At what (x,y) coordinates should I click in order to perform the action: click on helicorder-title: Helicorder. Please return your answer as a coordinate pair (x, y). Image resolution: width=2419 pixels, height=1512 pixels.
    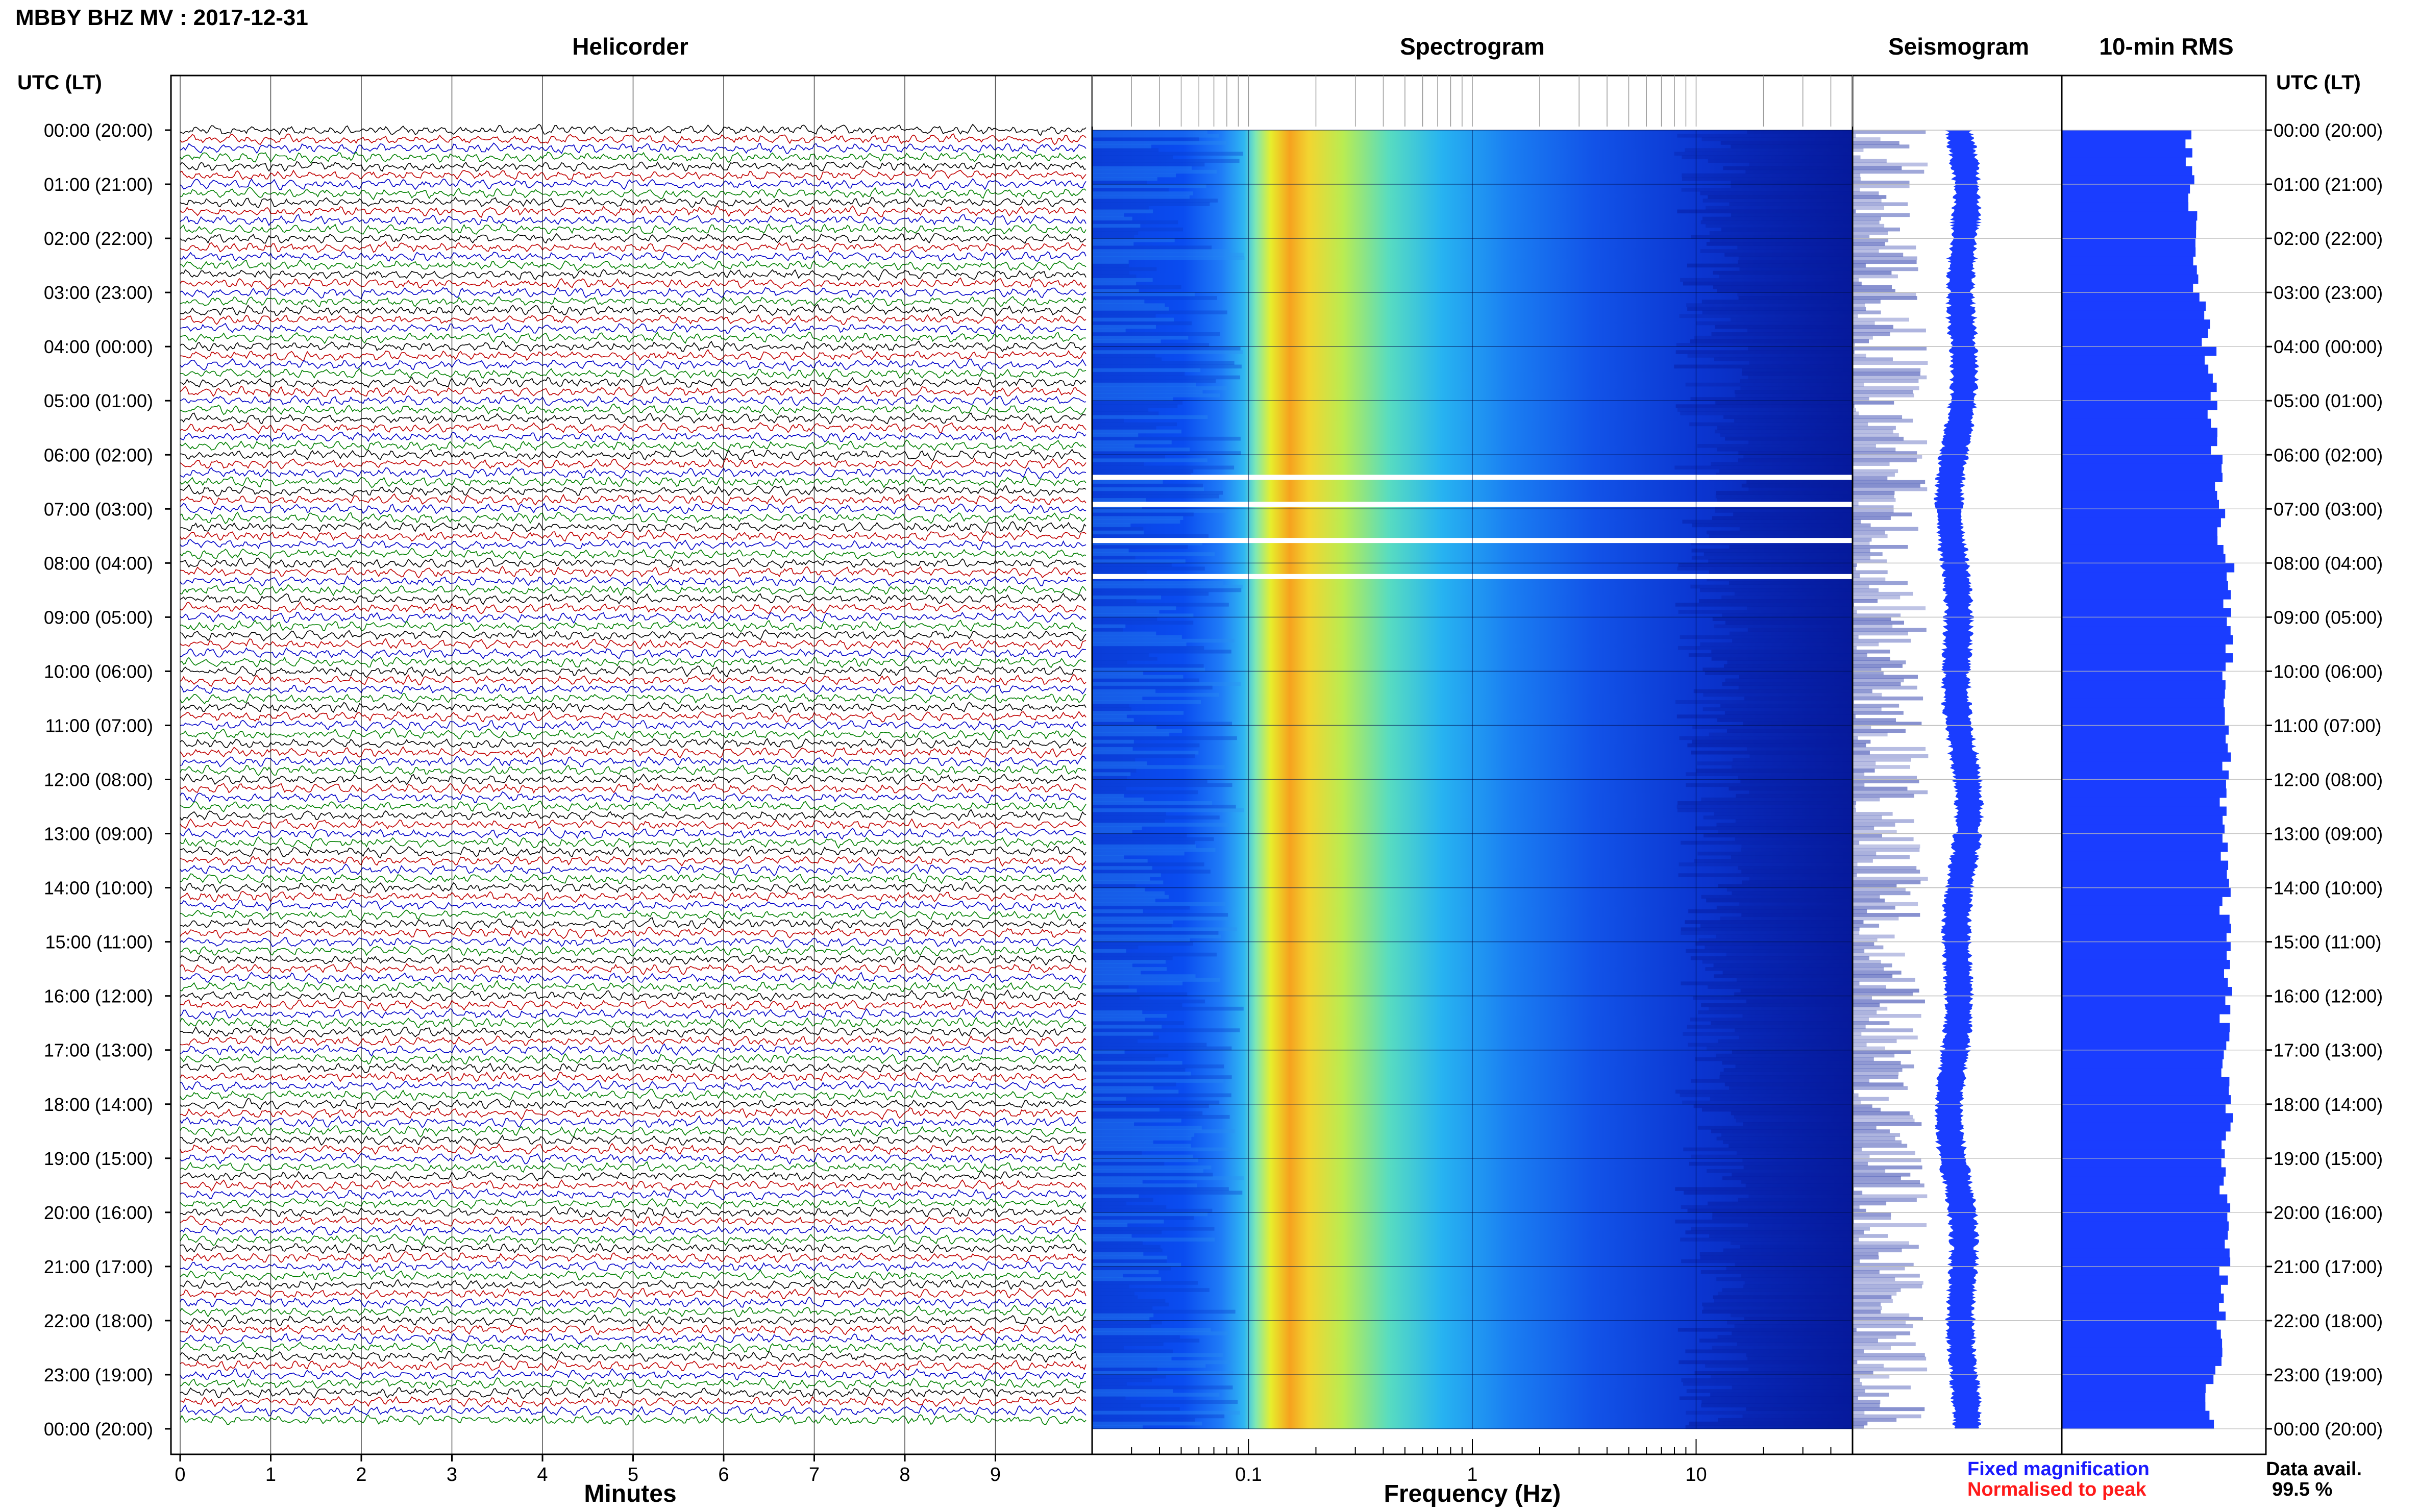
    Looking at the image, I should click on (630, 46).